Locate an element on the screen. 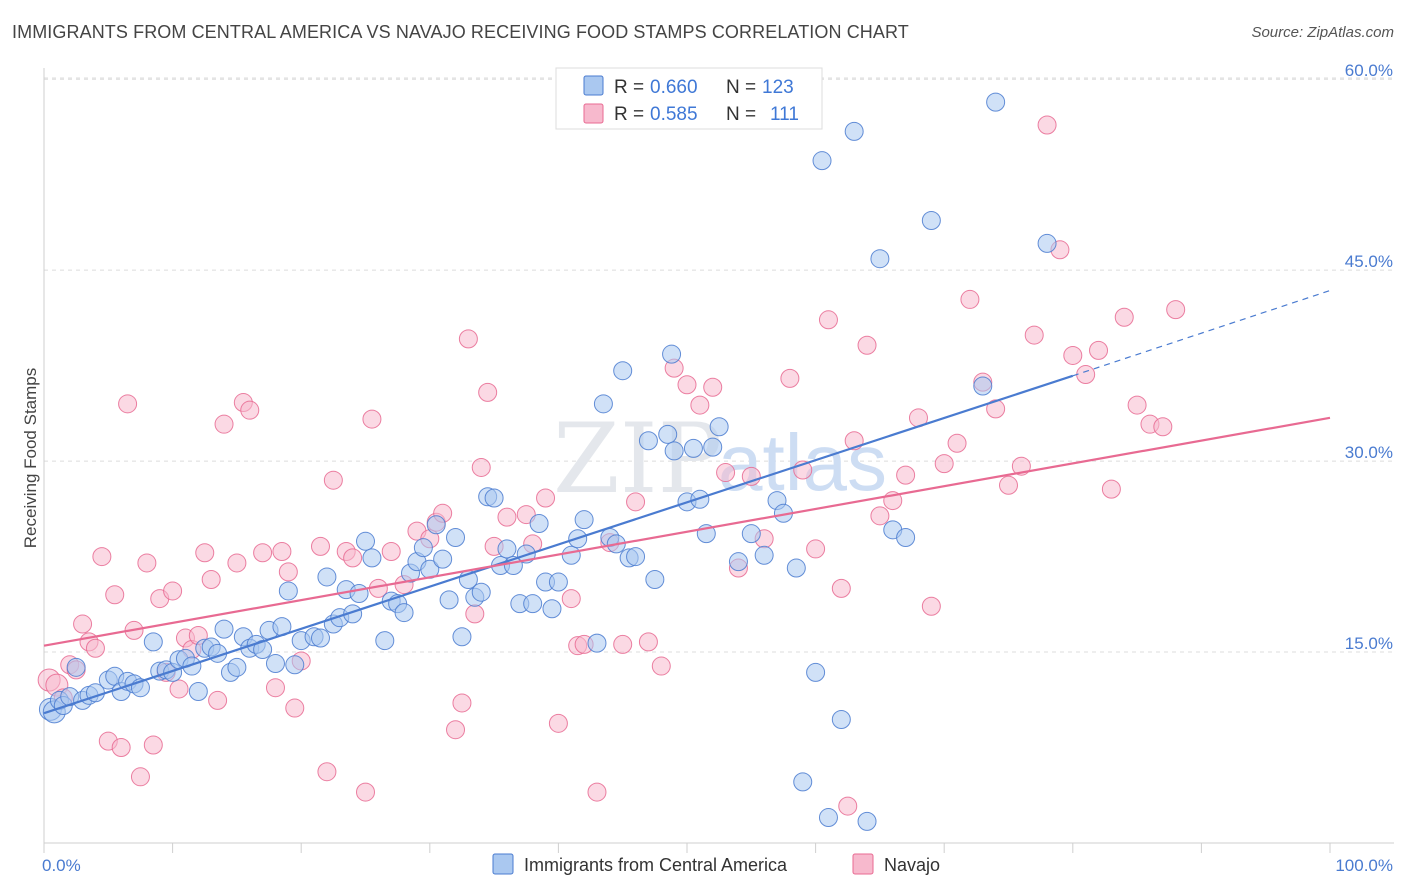 The height and width of the screenshot is (892, 1406). legend-swatch-blue is located at coordinates (593, 85).